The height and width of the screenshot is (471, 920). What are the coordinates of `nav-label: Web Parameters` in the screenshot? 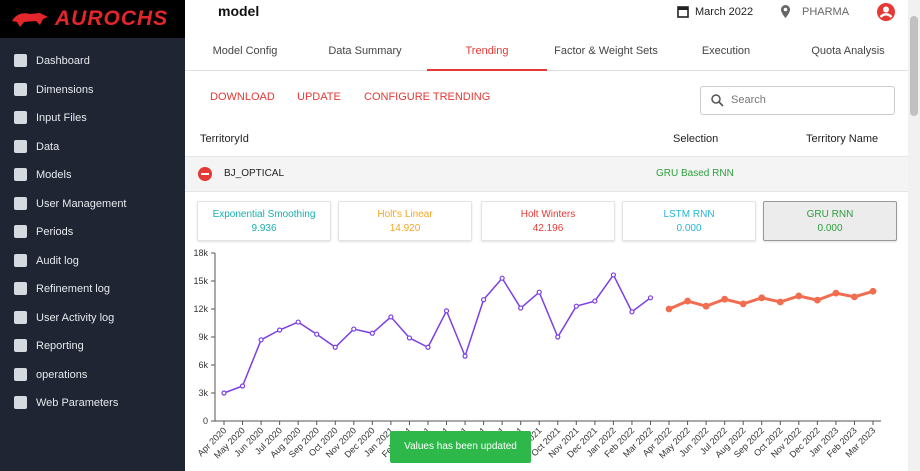 It's located at (77, 403).